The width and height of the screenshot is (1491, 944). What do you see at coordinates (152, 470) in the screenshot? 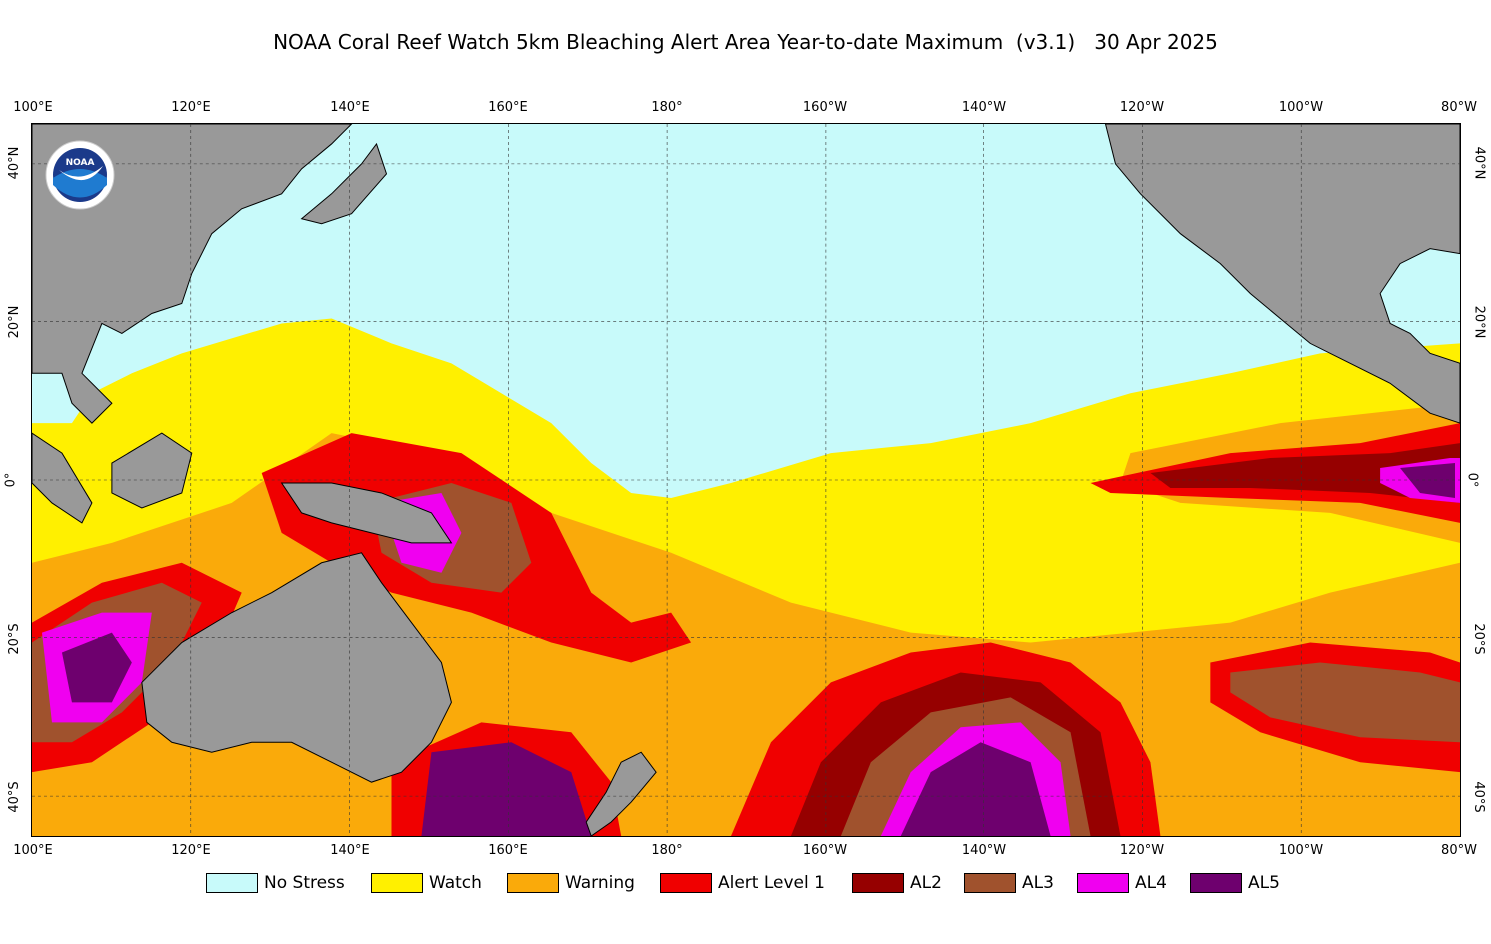
I see `land-borneo` at bounding box center [152, 470].